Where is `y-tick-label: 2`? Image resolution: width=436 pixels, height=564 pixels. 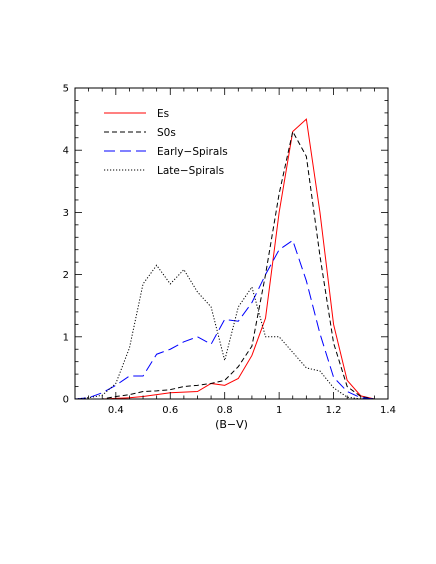
y-tick-label: 2 is located at coordinates (66, 275).